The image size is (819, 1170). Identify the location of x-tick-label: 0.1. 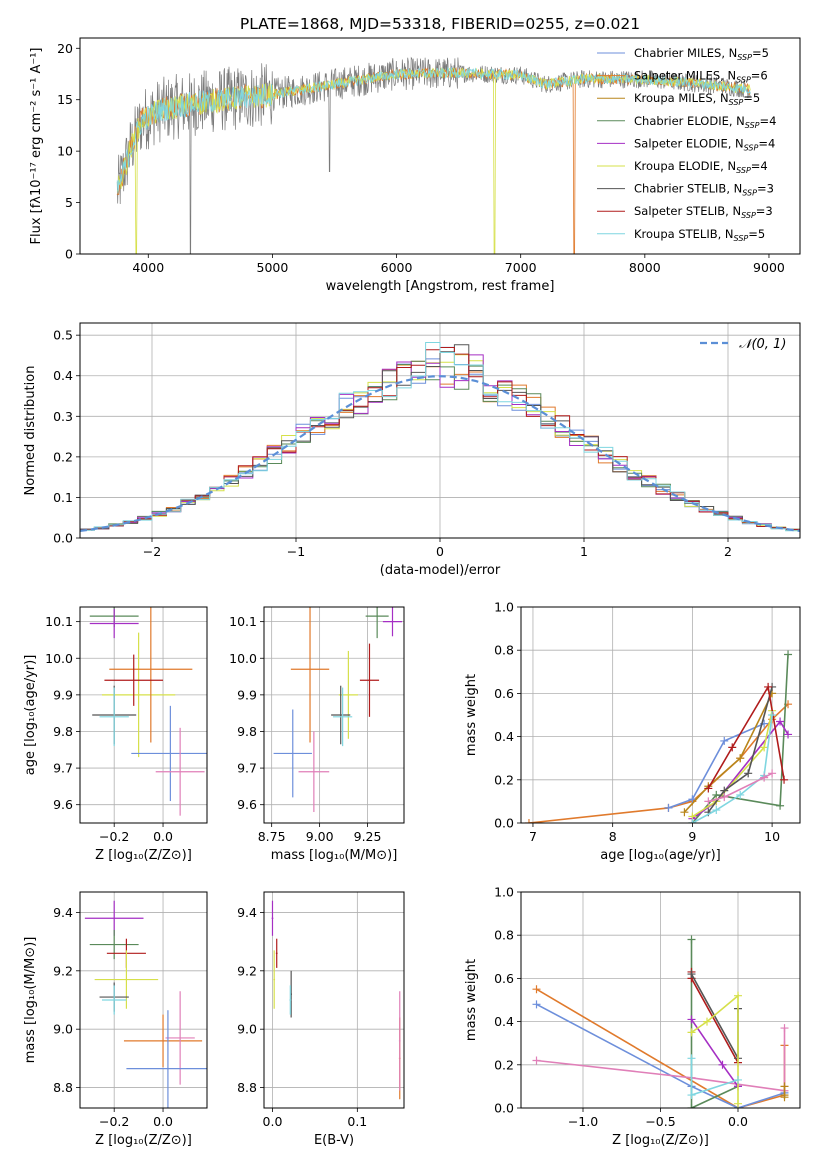
(357, 1121).